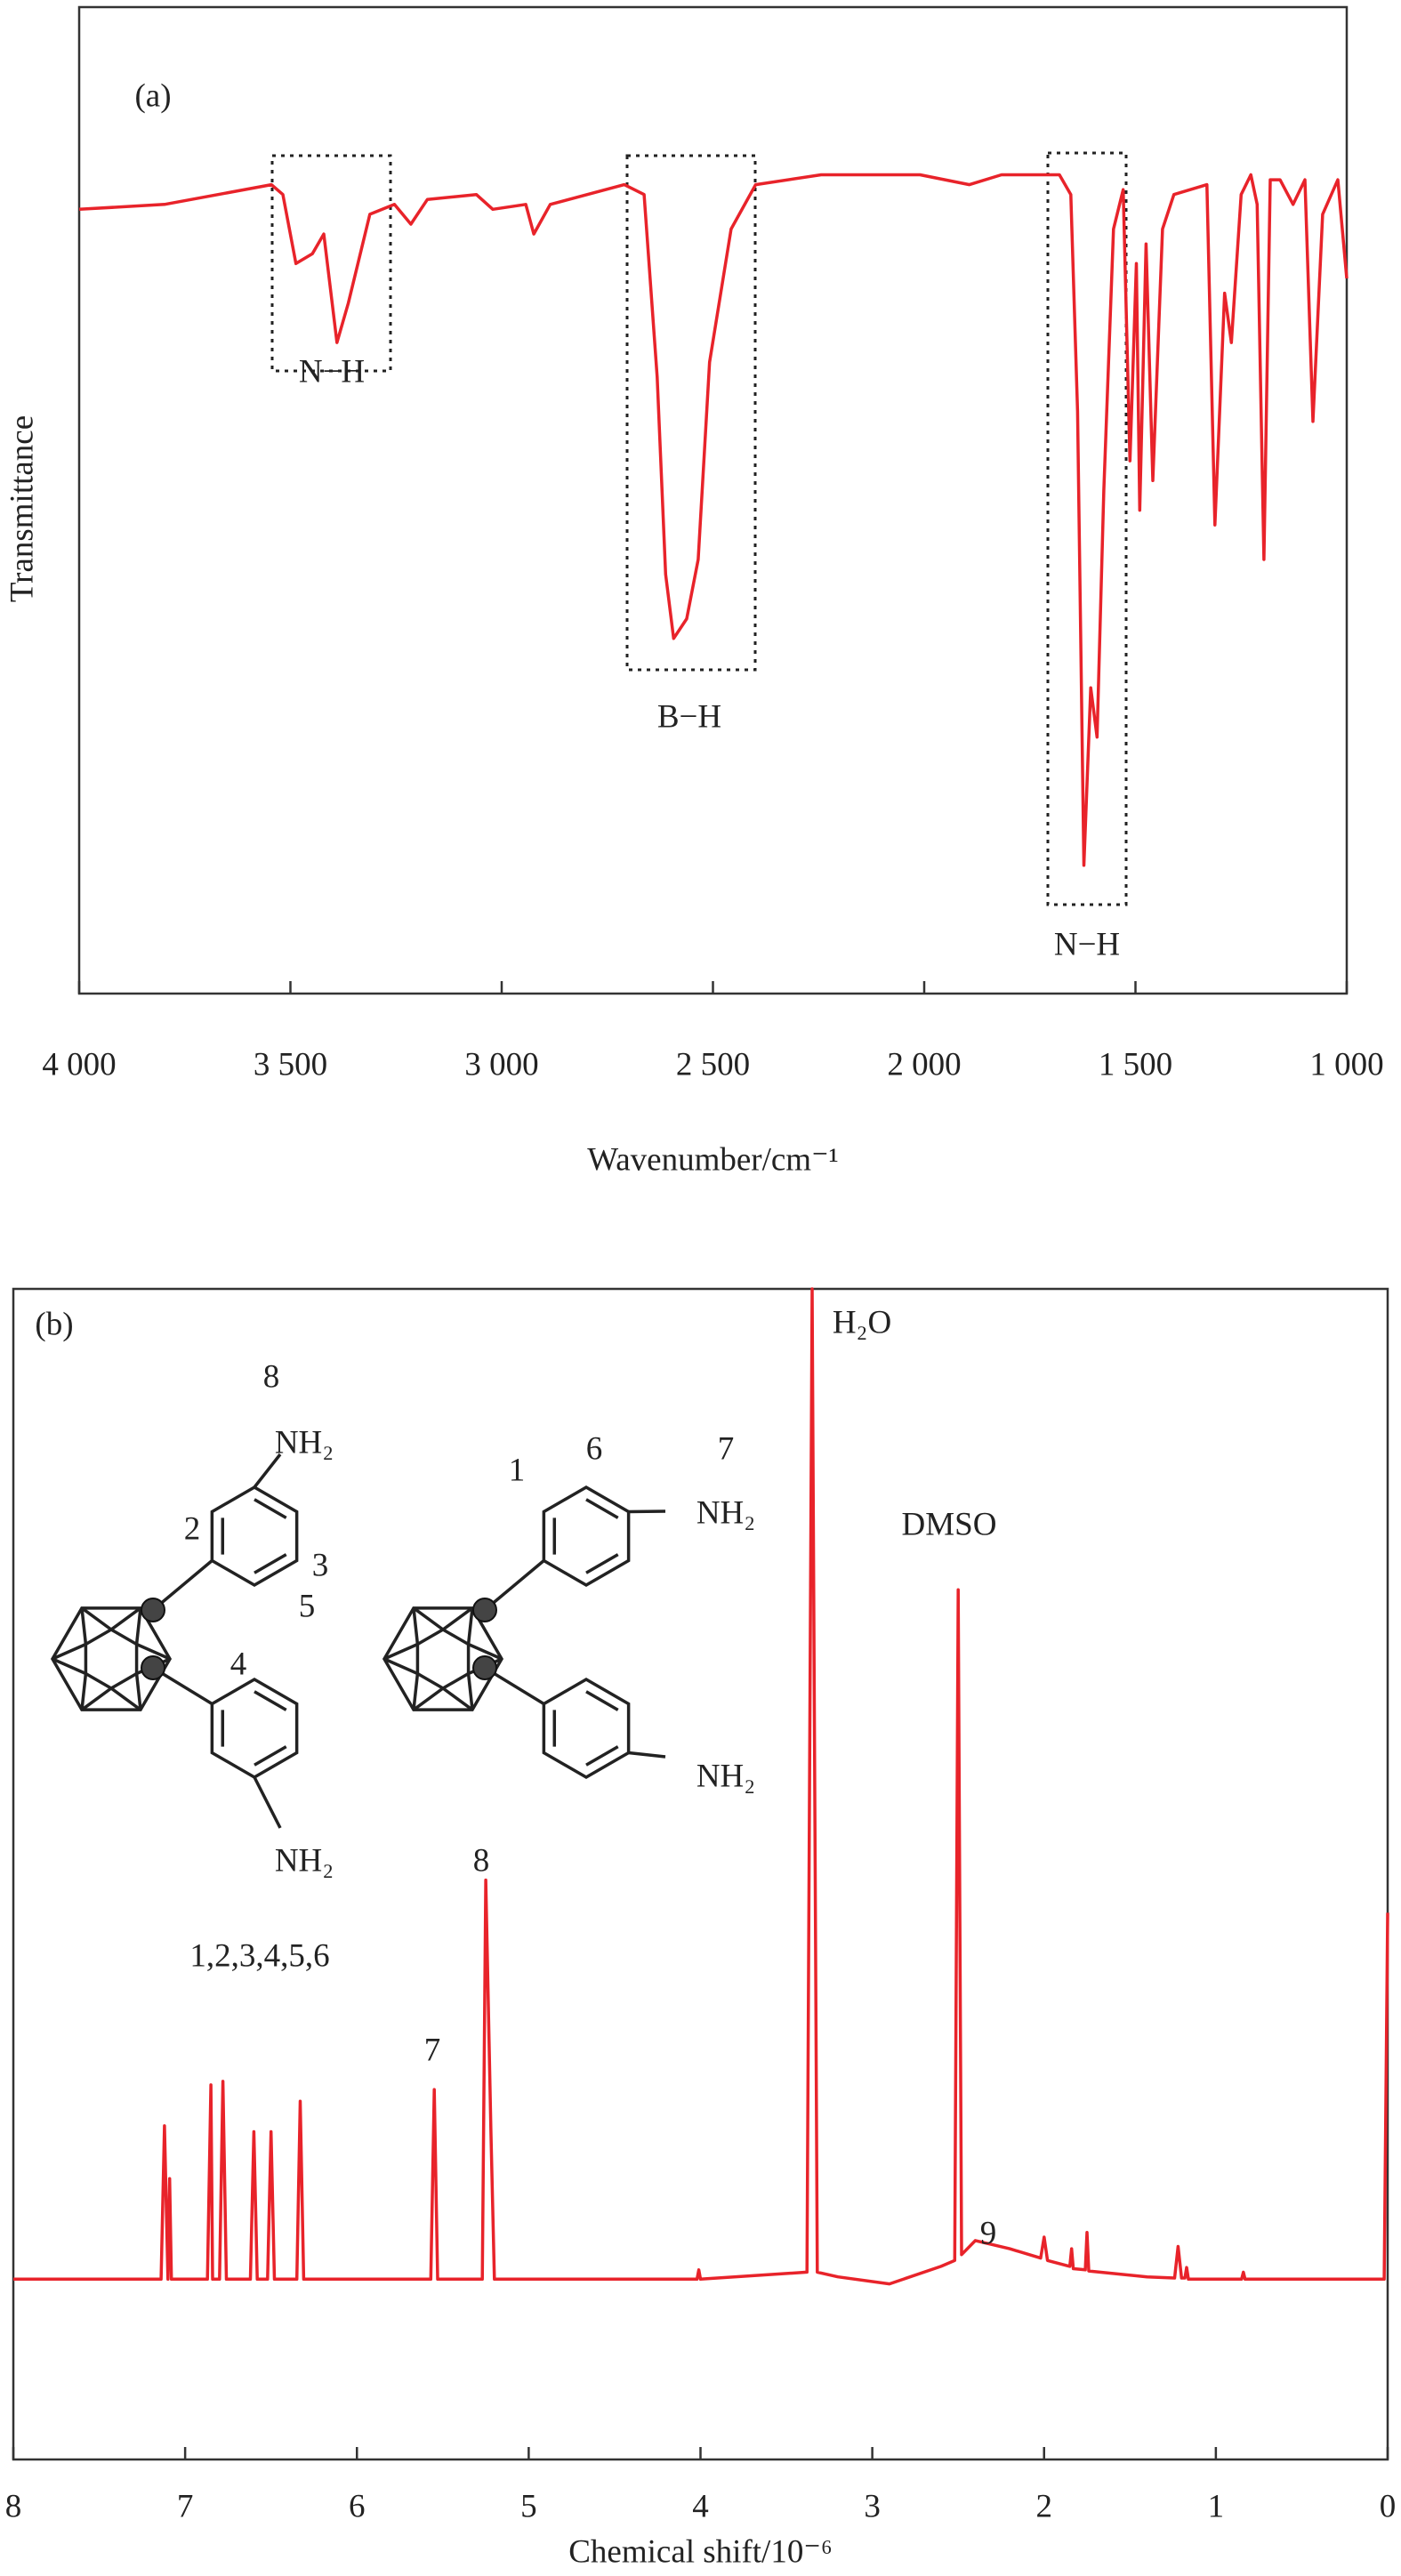 The image size is (1401, 2576). Describe the element at coordinates (689, 716) in the screenshot. I see `annotation: B−H` at that location.